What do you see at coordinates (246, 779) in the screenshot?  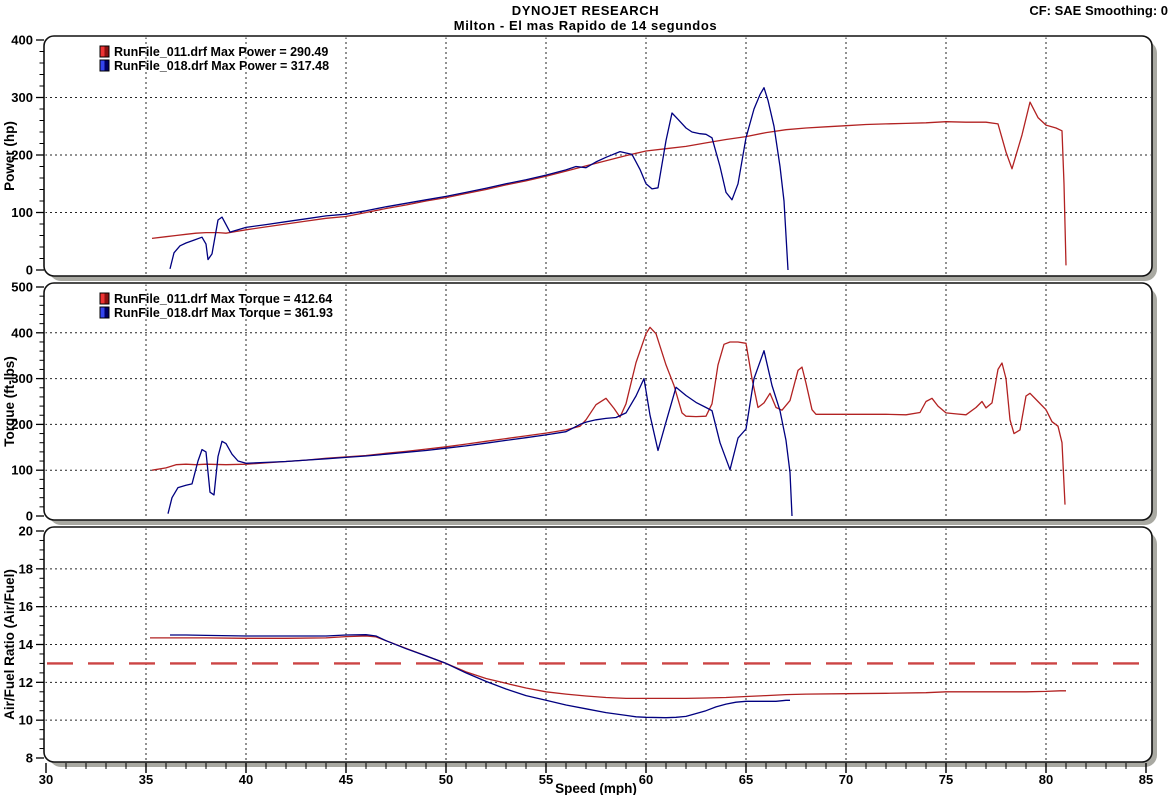 I see `x-tick-label: 40` at bounding box center [246, 779].